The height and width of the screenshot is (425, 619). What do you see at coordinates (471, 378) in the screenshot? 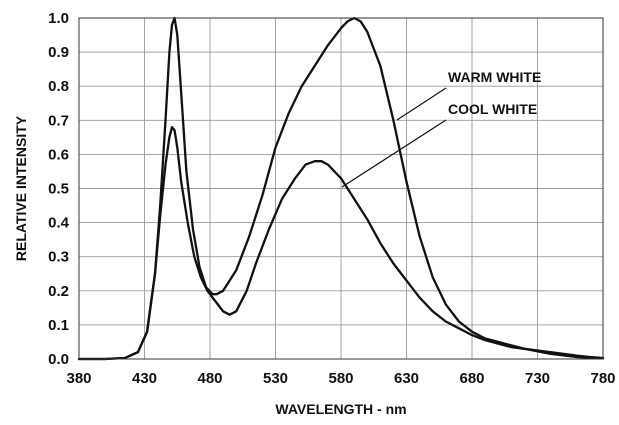
I see `x-tick-label: 680` at bounding box center [471, 378].